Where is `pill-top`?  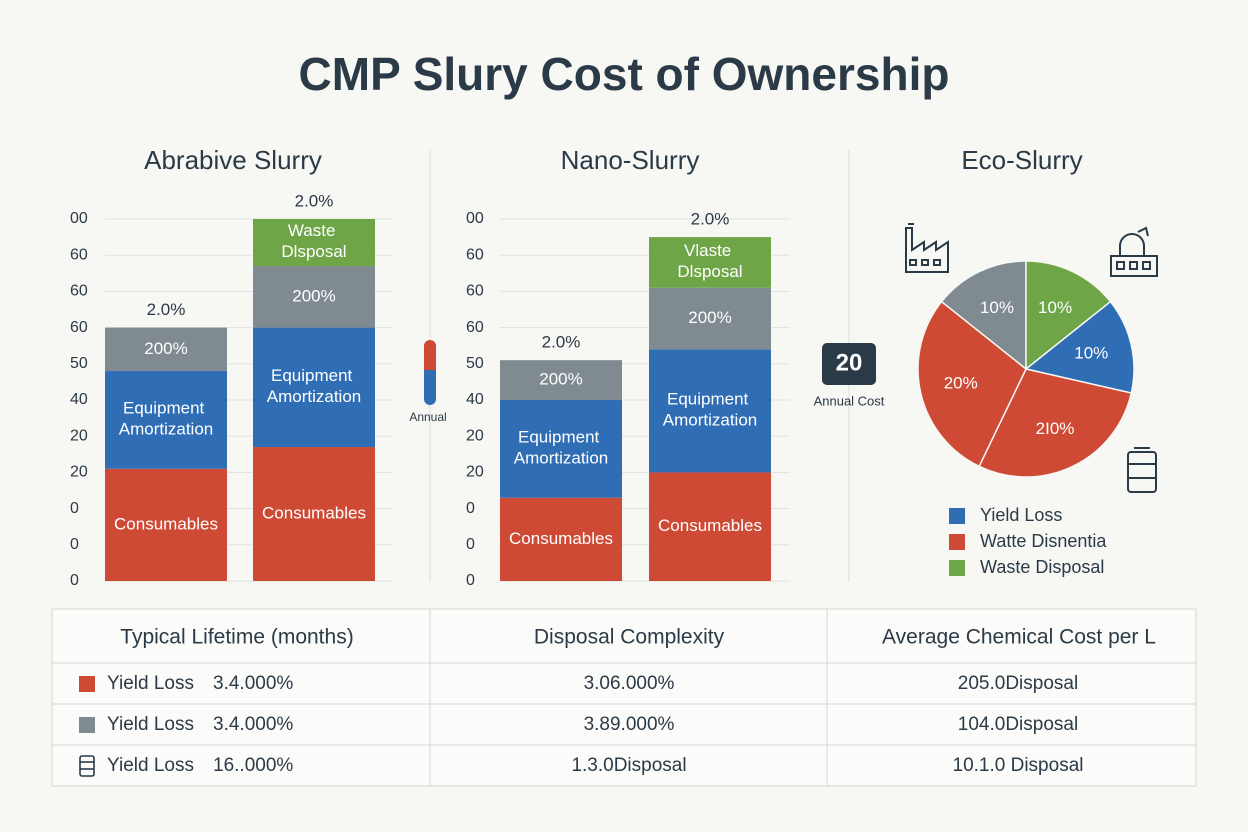 pill-top is located at coordinates (430, 358).